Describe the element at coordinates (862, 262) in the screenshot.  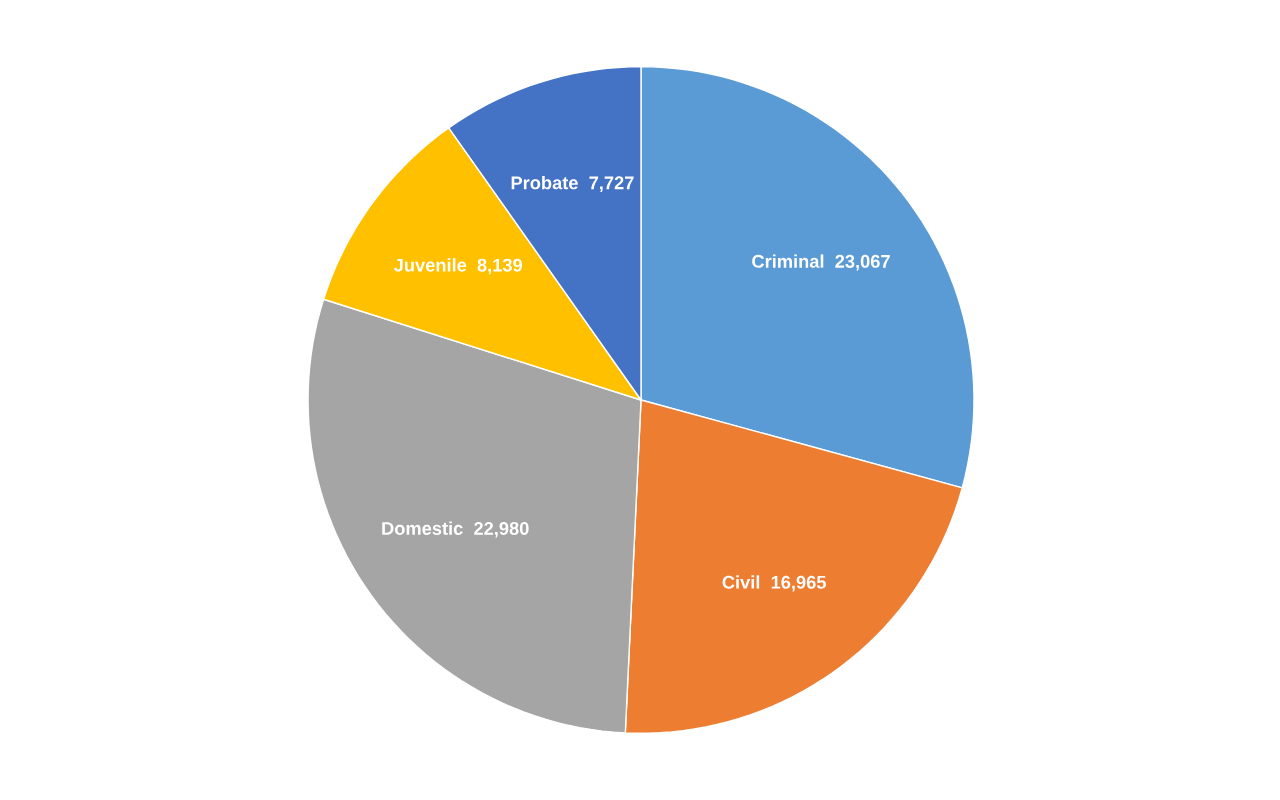
I see `data-label: 23,067` at that location.